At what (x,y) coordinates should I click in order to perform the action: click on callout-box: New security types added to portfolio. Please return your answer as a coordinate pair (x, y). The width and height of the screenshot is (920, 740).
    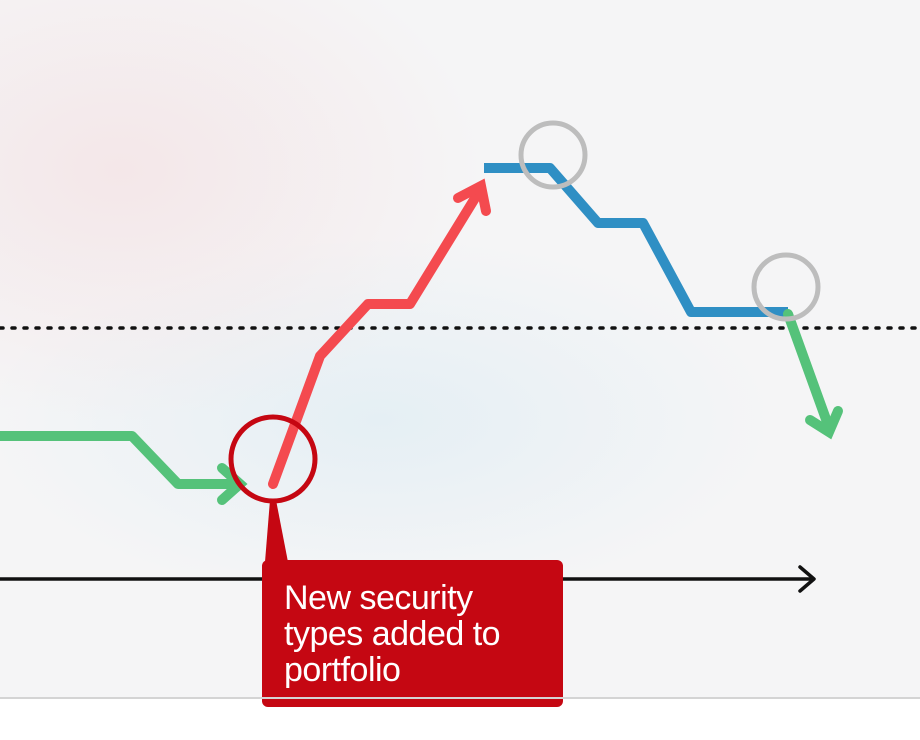
    Looking at the image, I should click on (412, 633).